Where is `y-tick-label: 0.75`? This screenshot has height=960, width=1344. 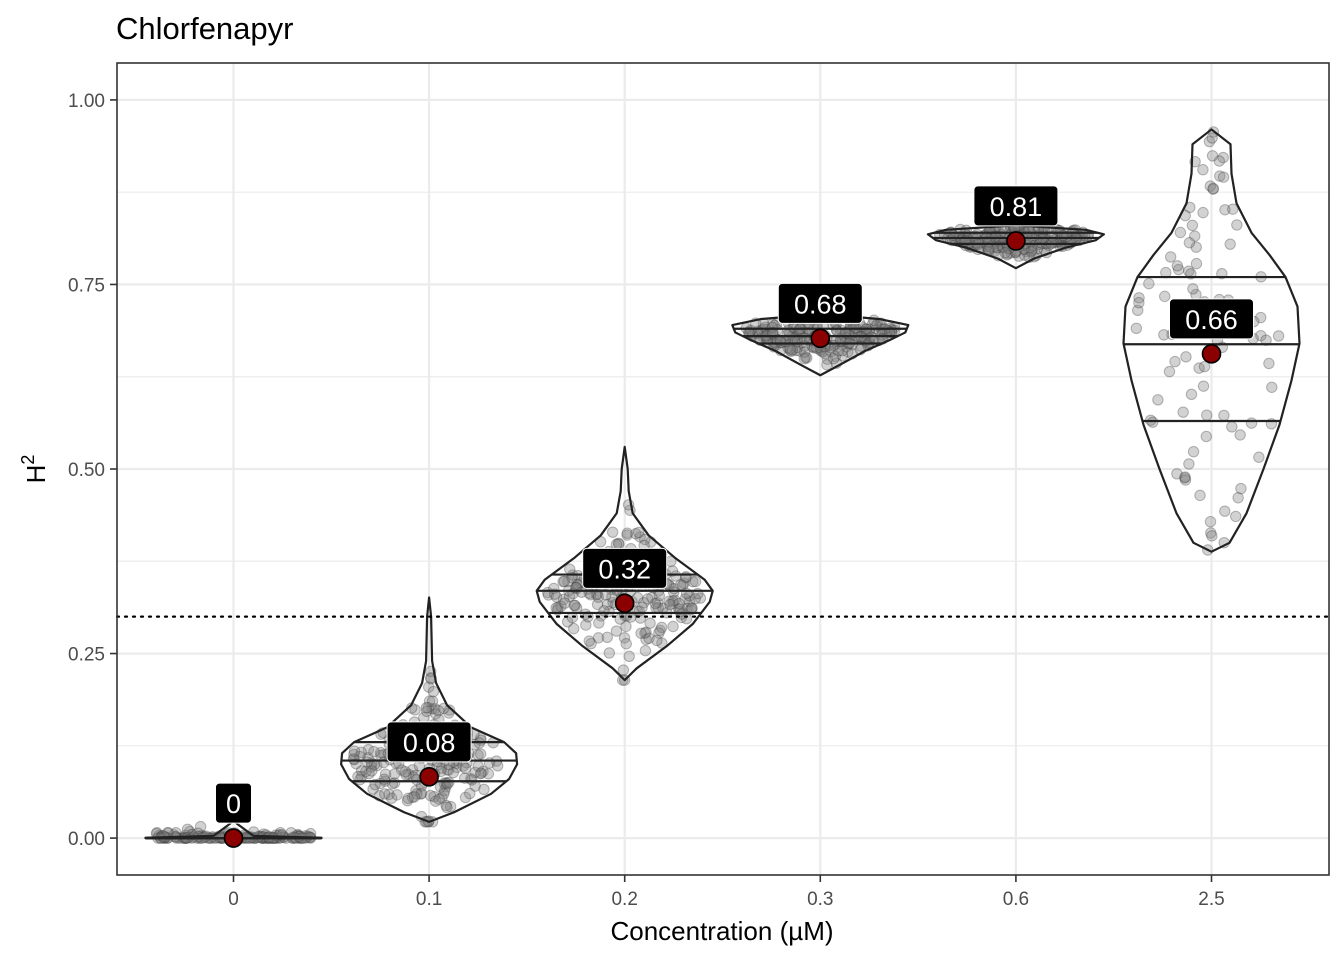 y-tick-label: 0.75 is located at coordinates (86, 285).